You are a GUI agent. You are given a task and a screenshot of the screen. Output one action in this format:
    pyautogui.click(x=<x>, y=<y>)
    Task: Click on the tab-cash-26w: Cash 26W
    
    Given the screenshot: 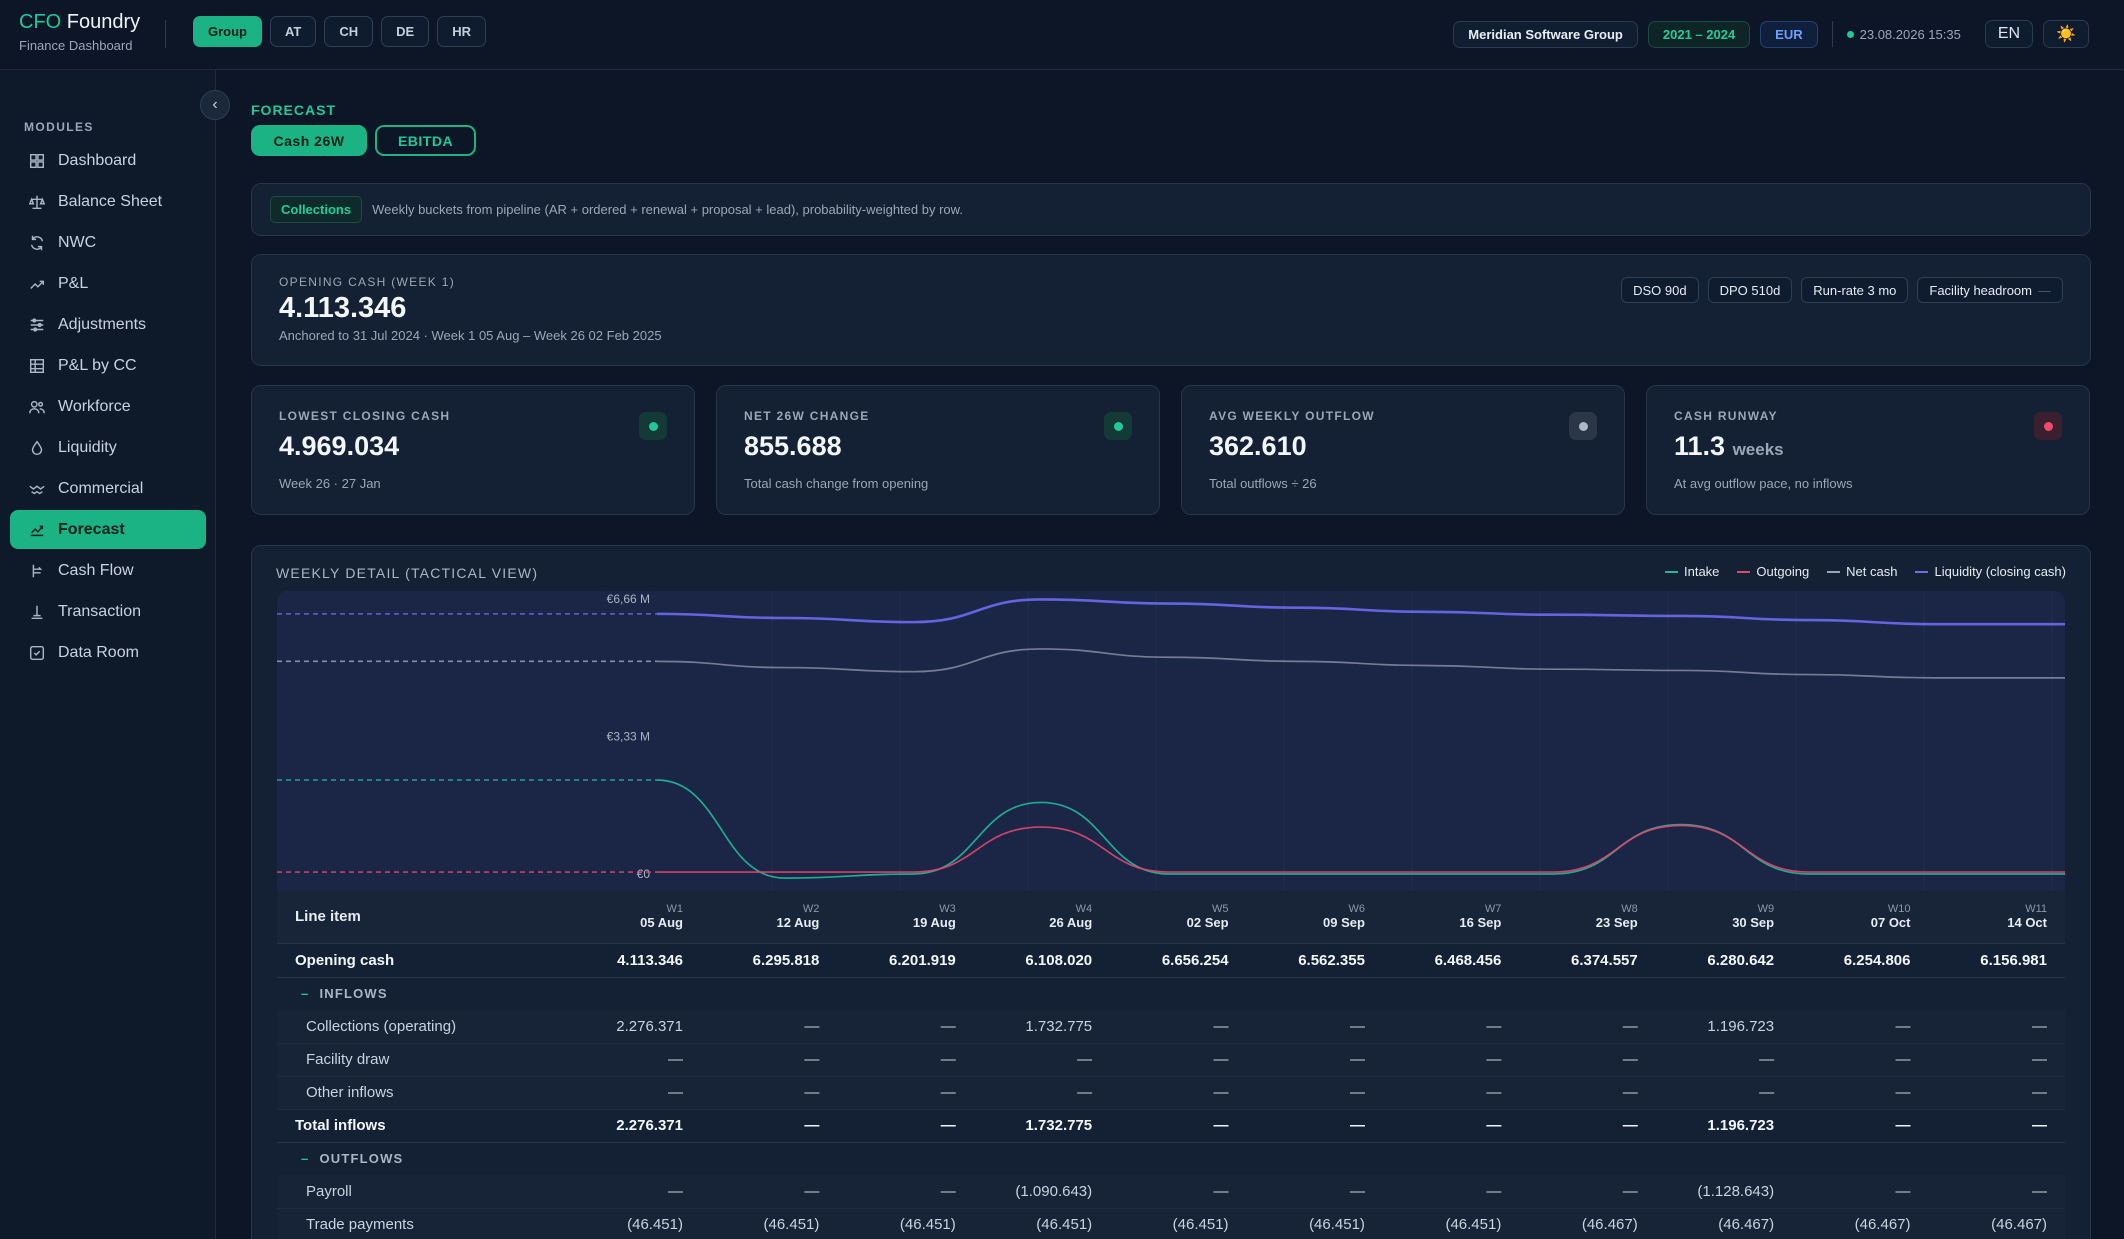 What is the action you would take?
    pyautogui.click(x=309, y=140)
    